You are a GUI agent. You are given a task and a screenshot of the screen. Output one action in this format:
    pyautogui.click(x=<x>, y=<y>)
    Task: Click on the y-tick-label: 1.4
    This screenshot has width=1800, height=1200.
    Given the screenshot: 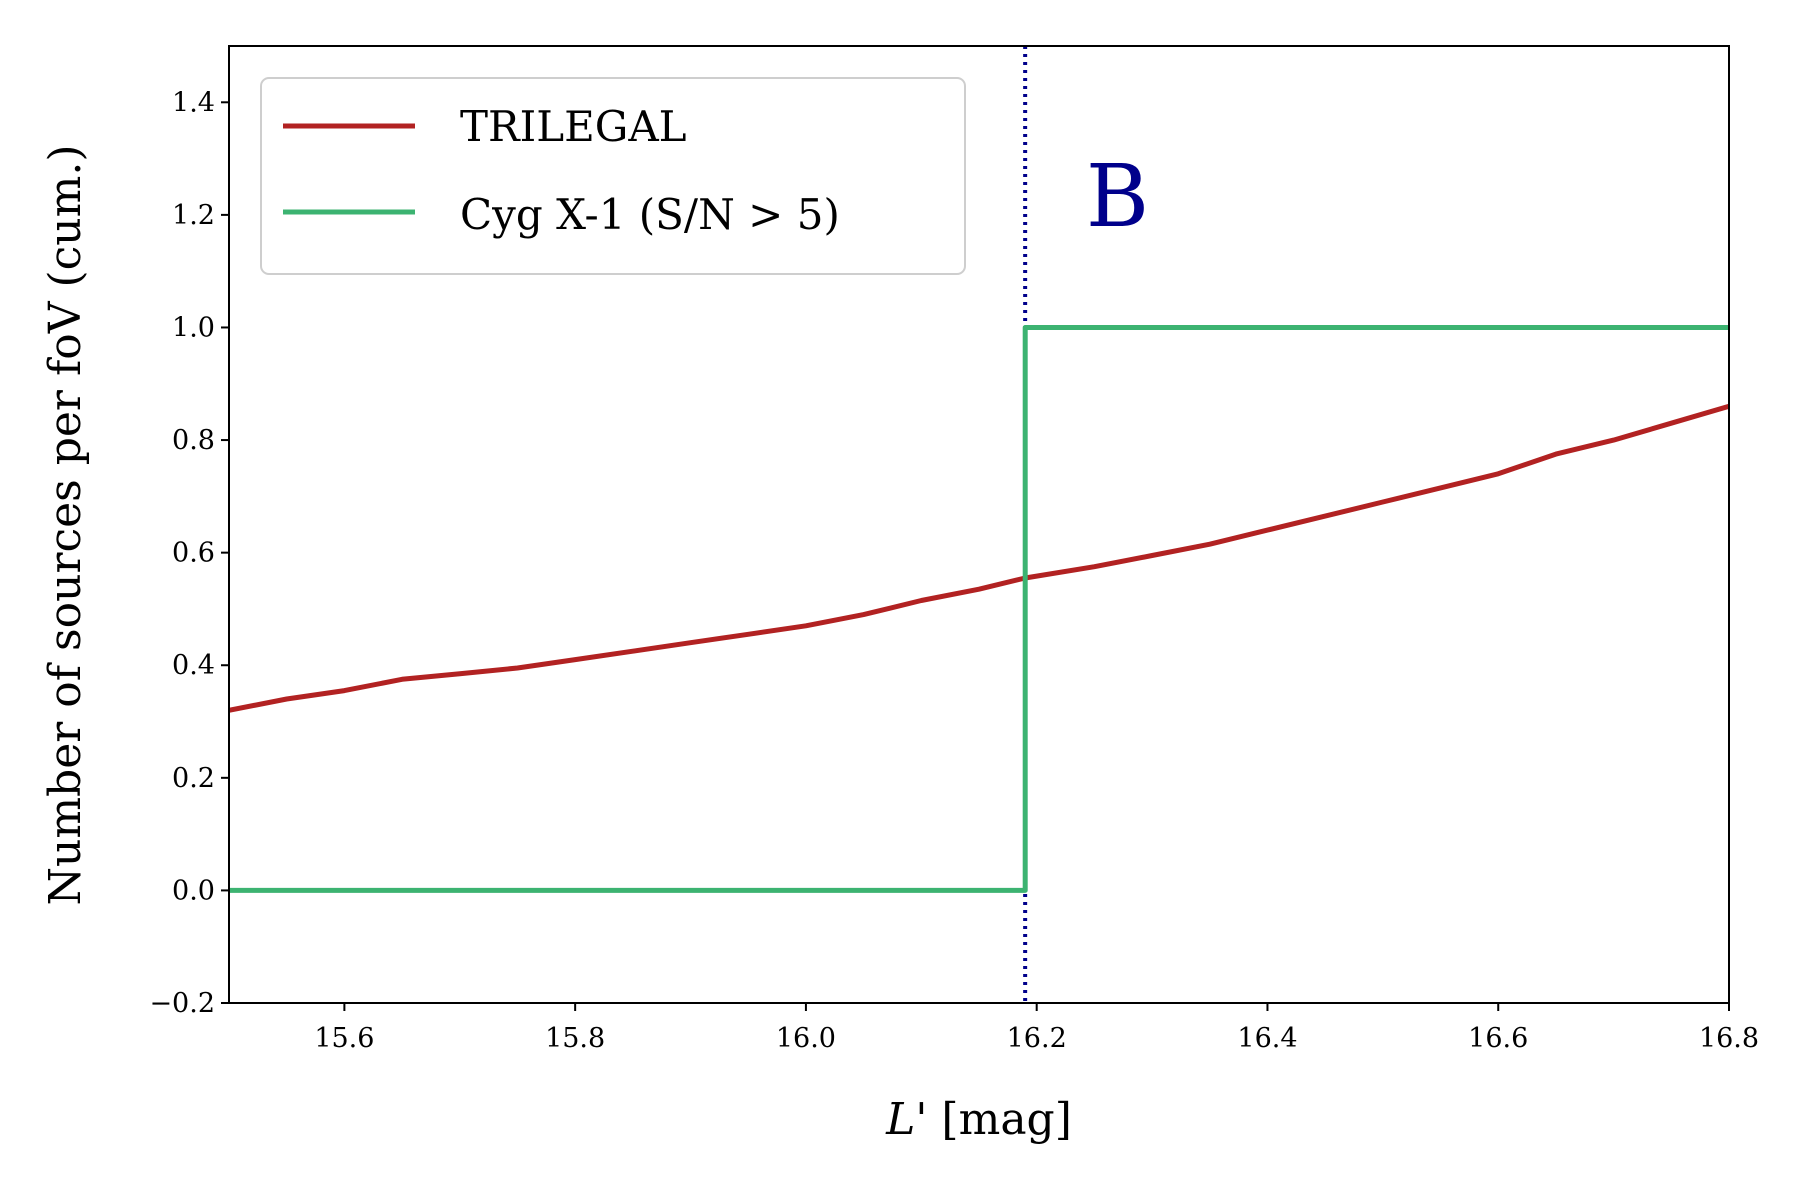 What is the action you would take?
    pyautogui.click(x=193, y=102)
    